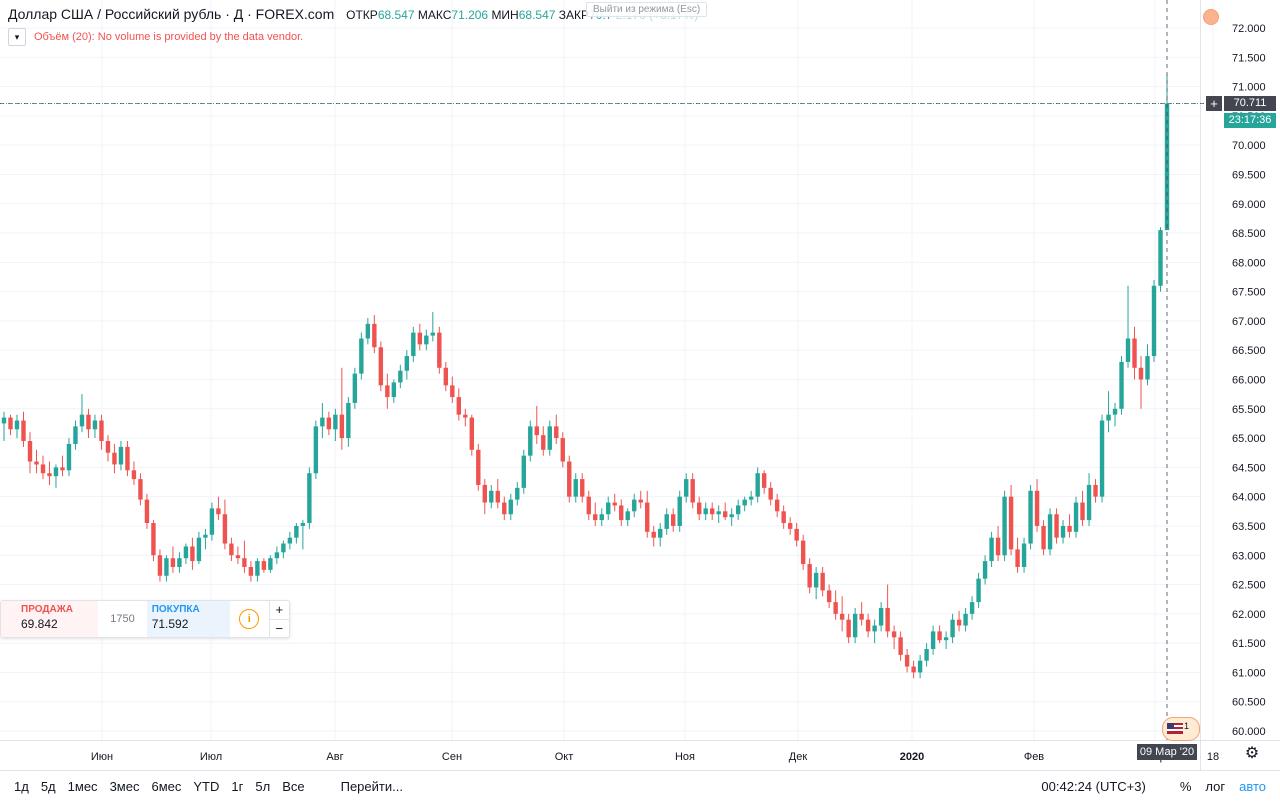 The height and width of the screenshot is (801, 1280). What do you see at coordinates (1175, 728) in the screenshot?
I see `us-flag-icon` at bounding box center [1175, 728].